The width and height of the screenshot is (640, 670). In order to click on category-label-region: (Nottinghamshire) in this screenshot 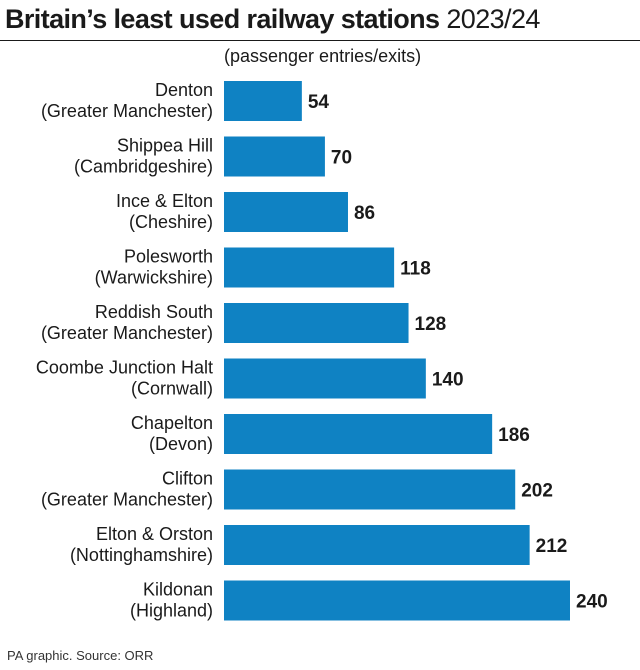, I will do `click(141, 555)`.